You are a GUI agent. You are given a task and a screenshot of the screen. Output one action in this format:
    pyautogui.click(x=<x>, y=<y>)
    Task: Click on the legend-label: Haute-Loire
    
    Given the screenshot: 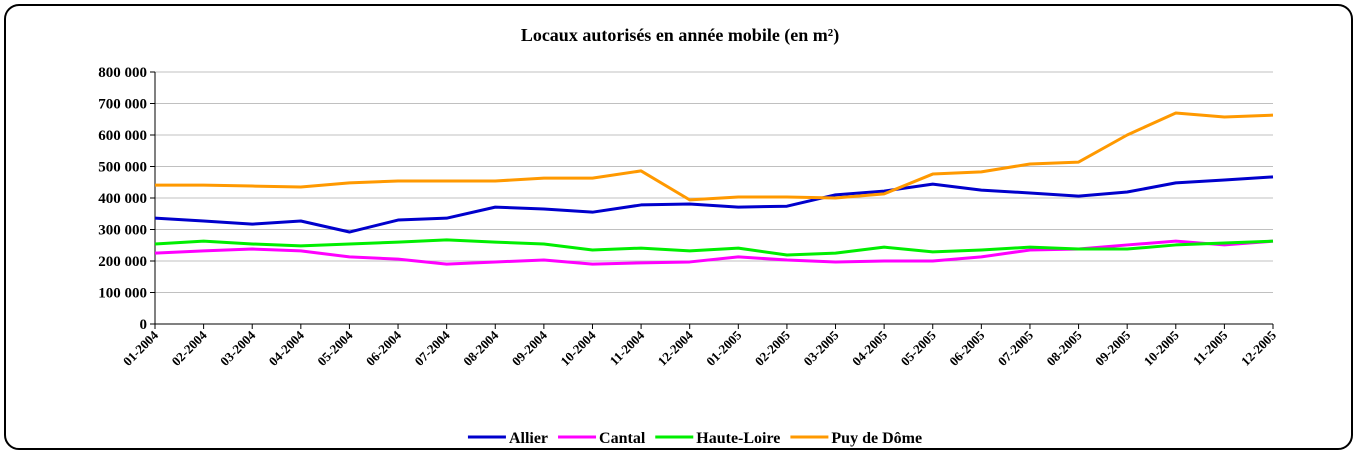 What is the action you would take?
    pyautogui.click(x=738, y=438)
    